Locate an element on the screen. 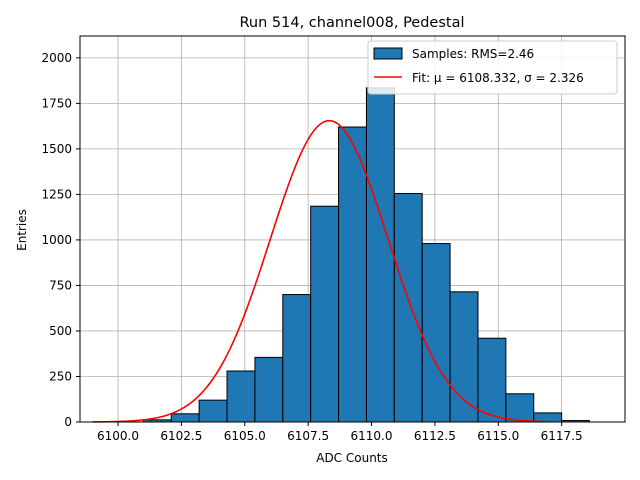  y-tick-label: 1250 is located at coordinates (56, 194).